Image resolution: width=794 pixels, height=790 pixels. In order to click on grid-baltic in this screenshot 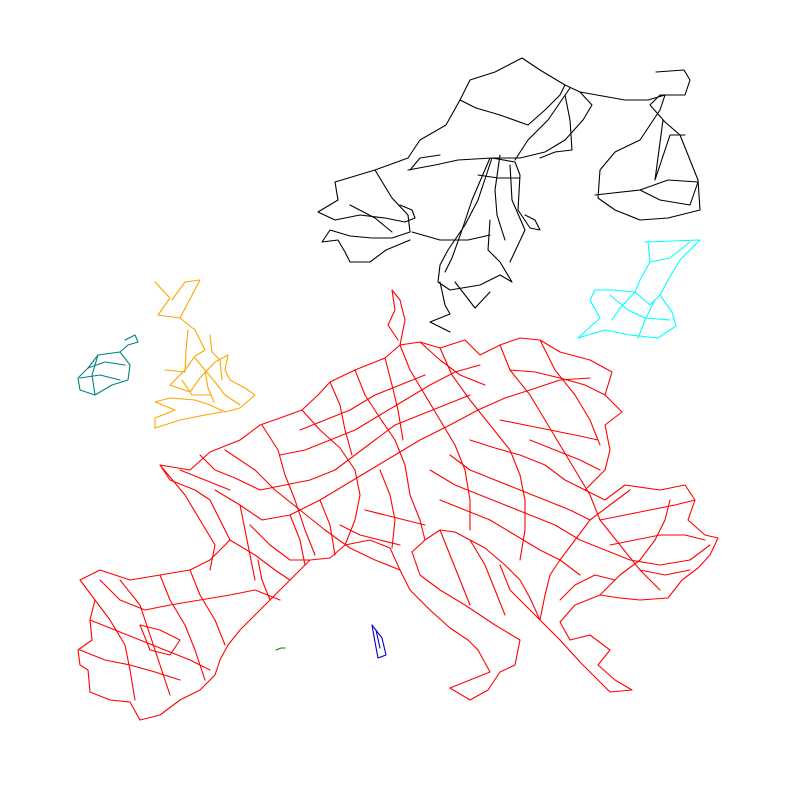, I will do `click(639, 289)`.